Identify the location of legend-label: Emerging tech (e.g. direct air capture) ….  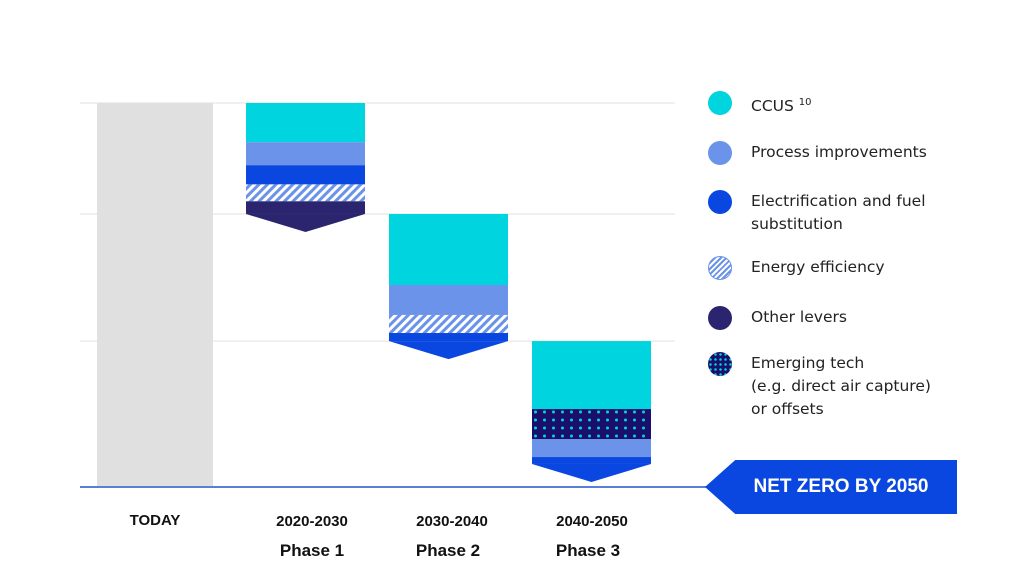
(841, 386).